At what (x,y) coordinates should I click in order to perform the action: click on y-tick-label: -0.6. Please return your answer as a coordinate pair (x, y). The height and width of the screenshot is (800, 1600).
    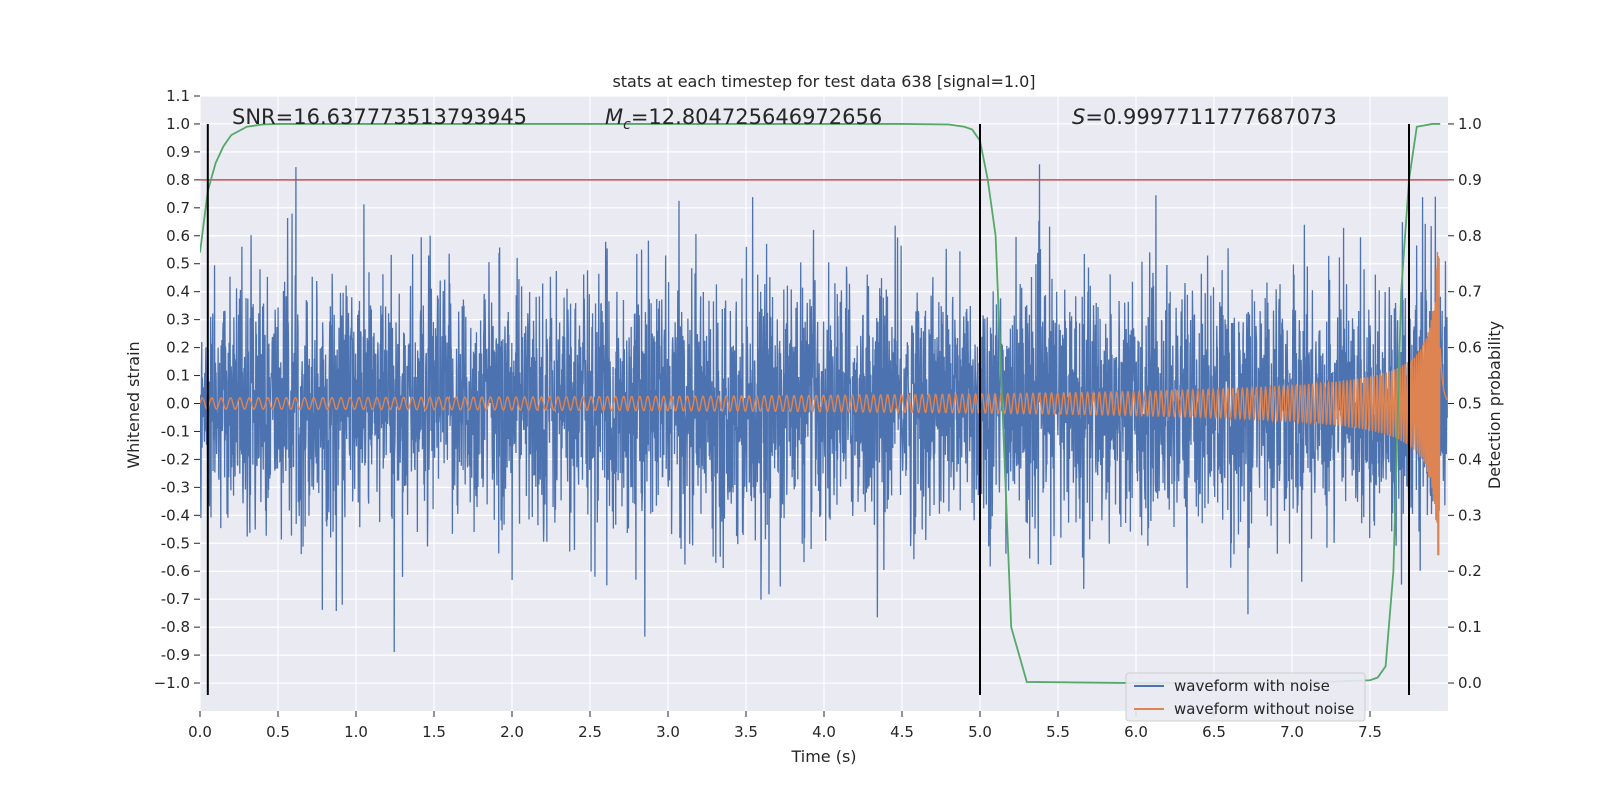
    Looking at the image, I should click on (175, 571).